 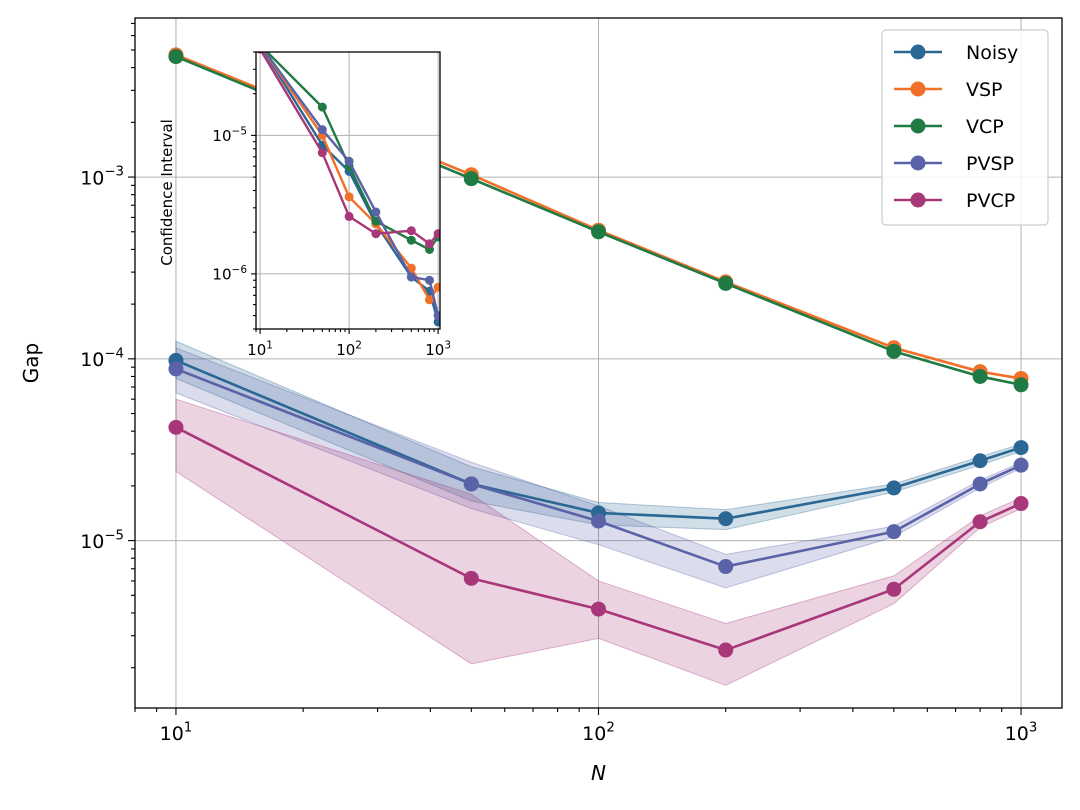 I want to click on main-x-axis-label: N, so click(x=598, y=773).